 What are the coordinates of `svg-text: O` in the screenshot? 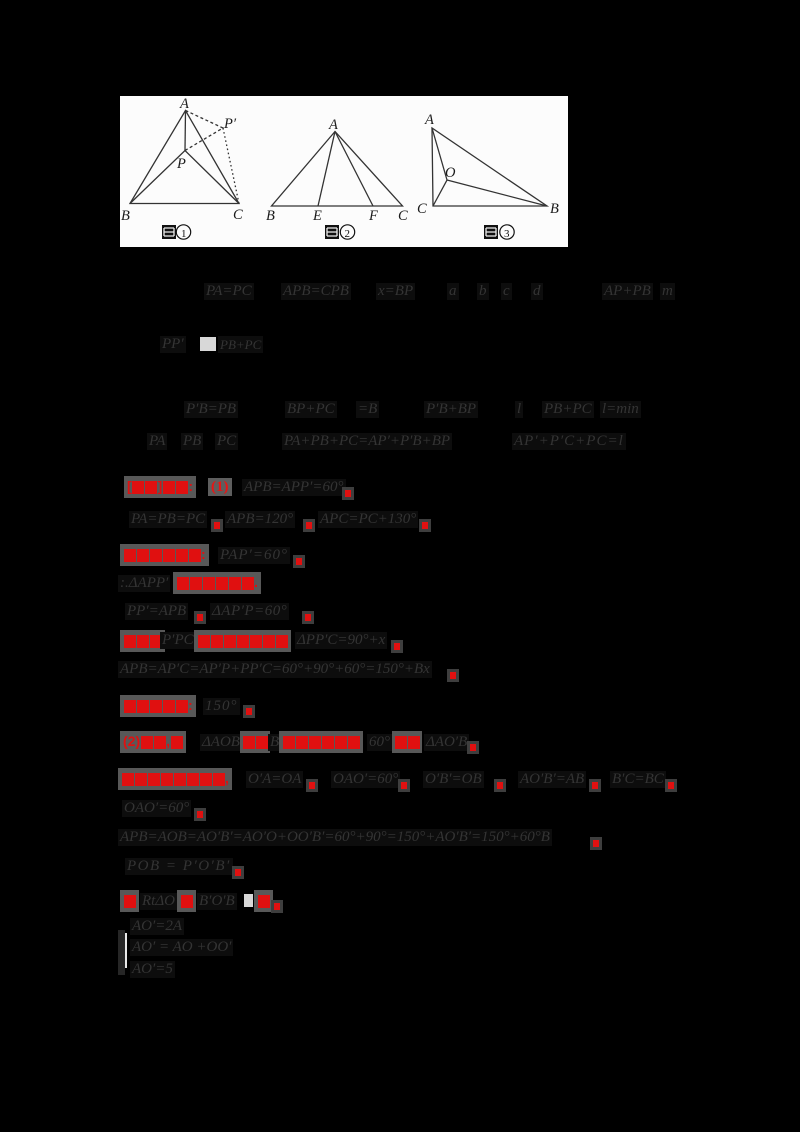 It's located at (450, 173).